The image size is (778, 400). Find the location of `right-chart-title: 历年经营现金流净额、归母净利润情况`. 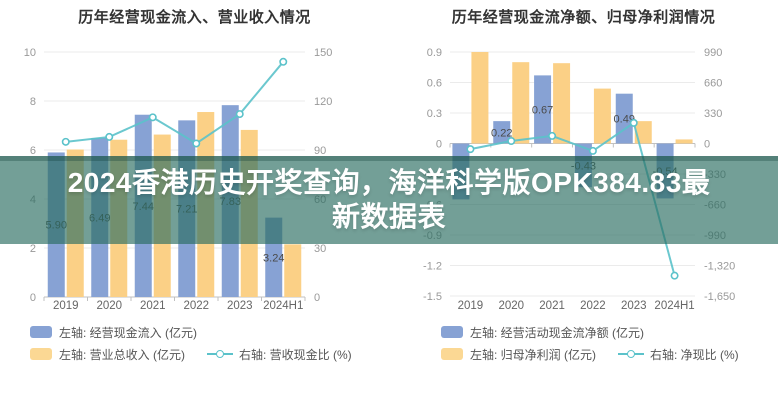

right-chart-title: 历年经营现金流净额、归母净利润情况 is located at coordinates (583, 17).